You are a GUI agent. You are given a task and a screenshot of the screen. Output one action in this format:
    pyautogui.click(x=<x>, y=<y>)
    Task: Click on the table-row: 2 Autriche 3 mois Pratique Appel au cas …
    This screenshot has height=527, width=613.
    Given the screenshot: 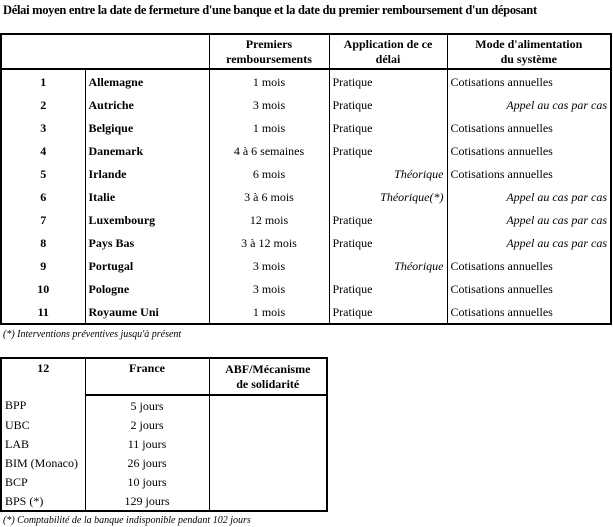 What is the action you would take?
    pyautogui.click(x=306, y=104)
    